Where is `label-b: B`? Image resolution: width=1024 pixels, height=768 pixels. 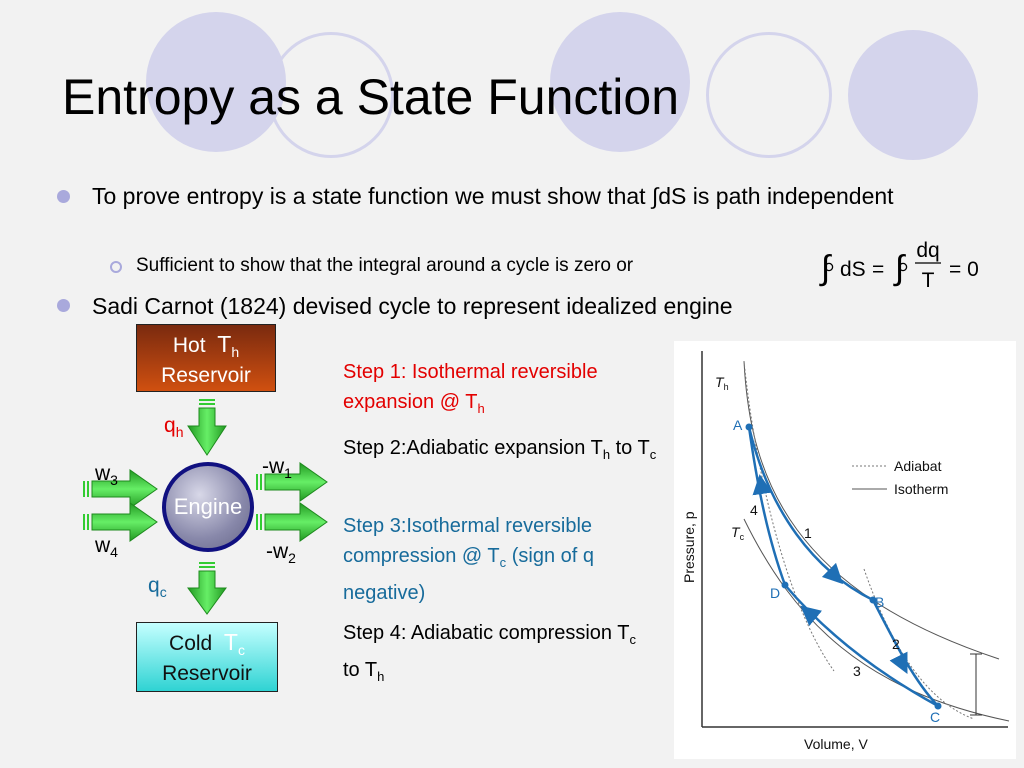 label-b: B is located at coordinates (879, 602).